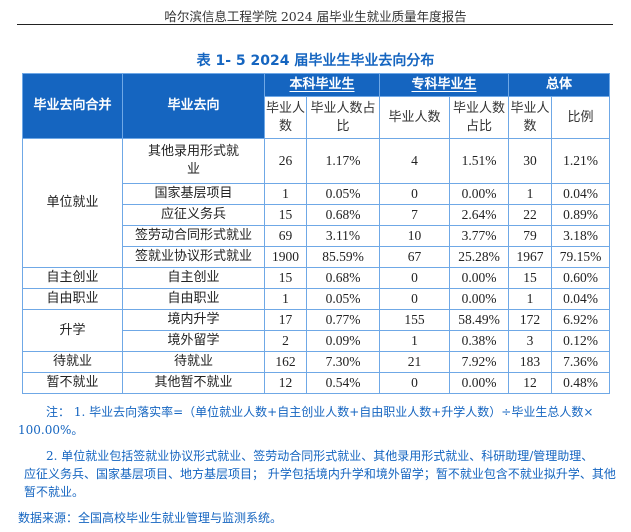 The width and height of the screenshot is (631, 532). What do you see at coordinates (285, 161) in the screenshot?
I see `ug-count-cell: 26` at bounding box center [285, 161].